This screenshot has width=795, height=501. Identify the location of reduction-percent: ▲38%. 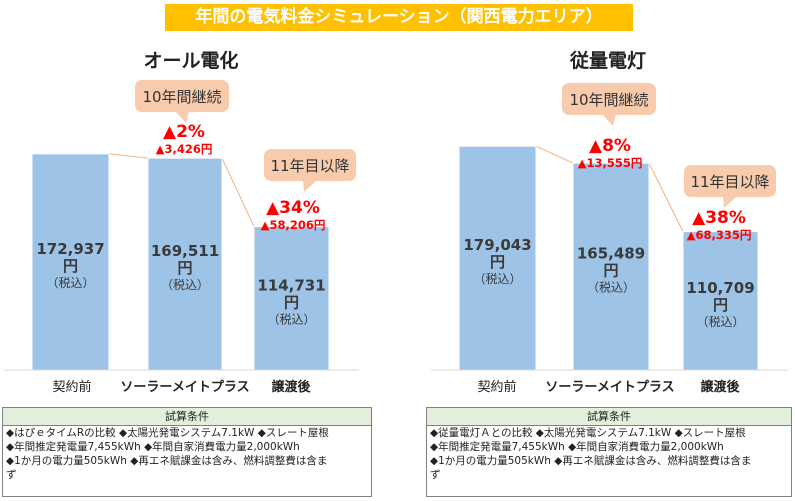
(719, 218).